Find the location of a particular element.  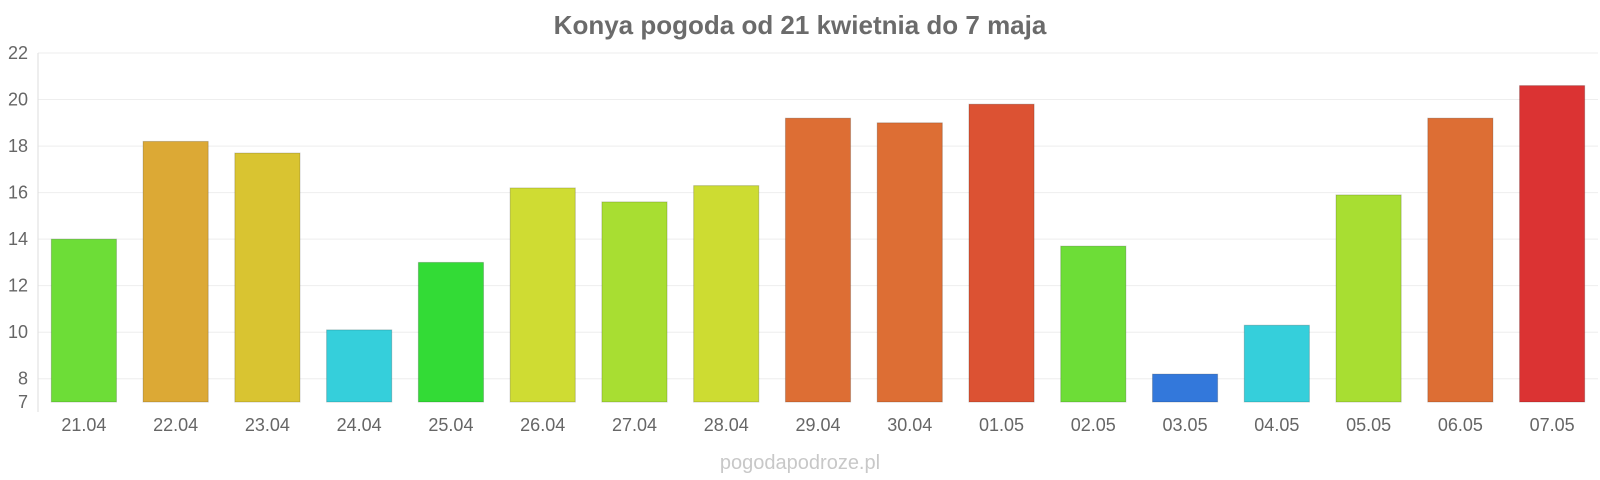

x-tick-label: 24.04 is located at coordinates (359, 425).